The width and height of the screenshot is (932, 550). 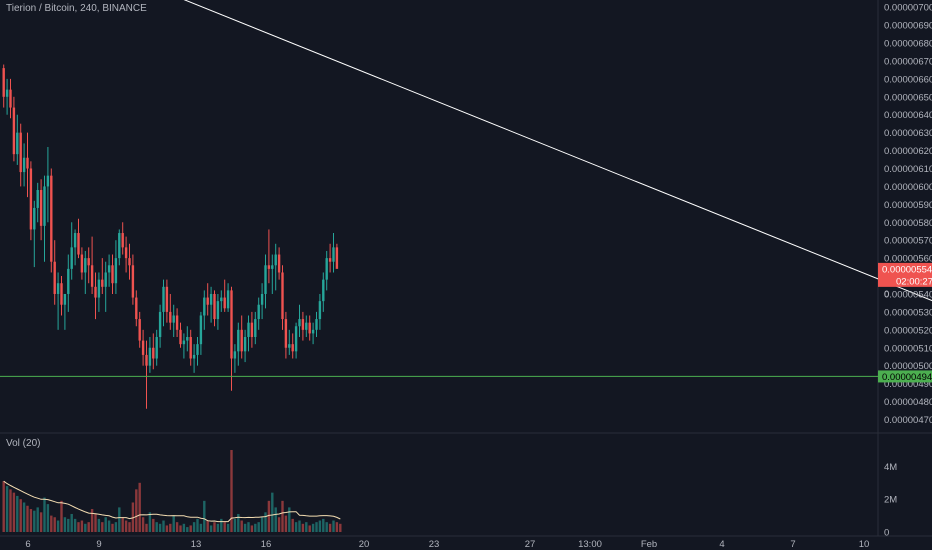 I want to click on time-tick-label: 10, so click(x=864, y=544).